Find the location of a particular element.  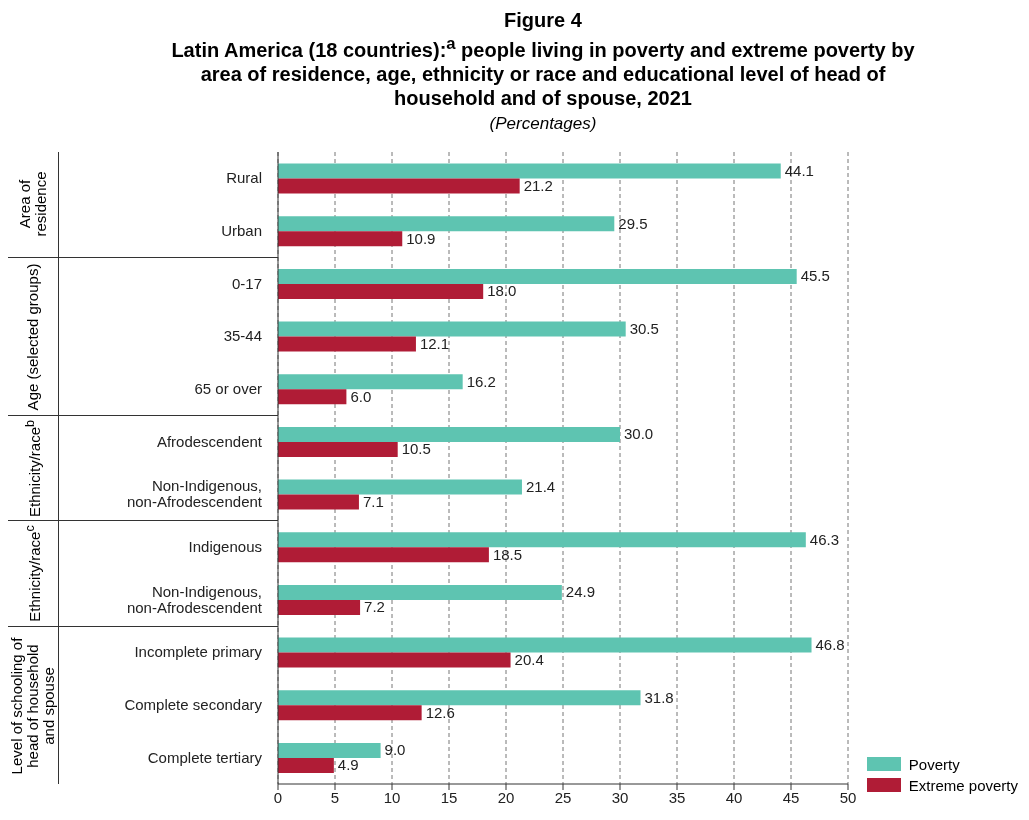

data-label: 20.4 is located at coordinates (529, 659).